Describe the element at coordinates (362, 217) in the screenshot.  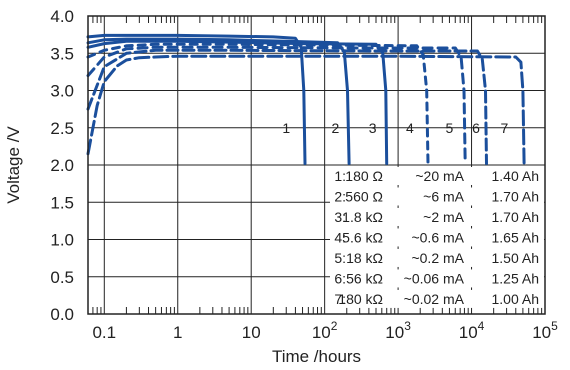
I see `legend-cell-r3-c2: 1.8 kΩ` at that location.